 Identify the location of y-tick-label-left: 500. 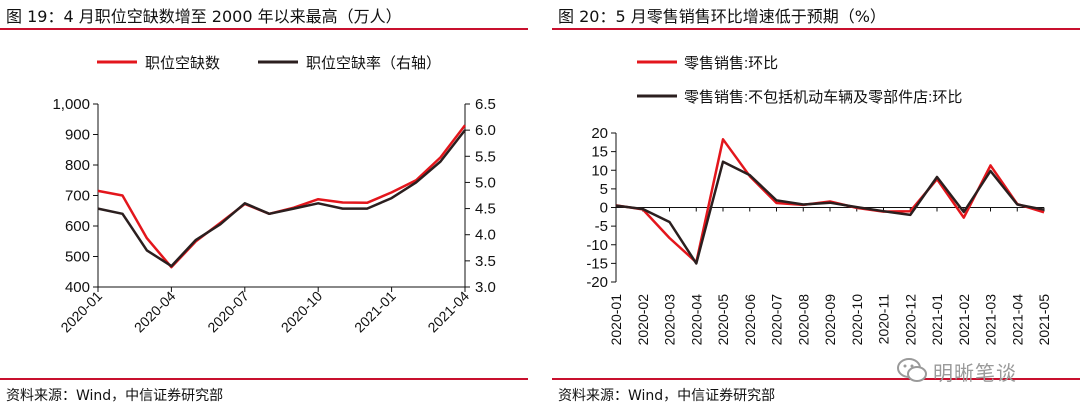
(77, 257).